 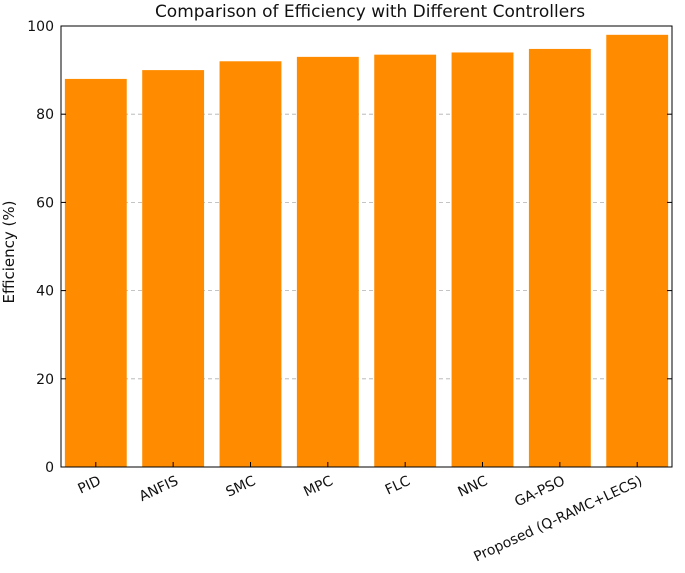 I want to click on bar-flc, so click(x=405, y=260).